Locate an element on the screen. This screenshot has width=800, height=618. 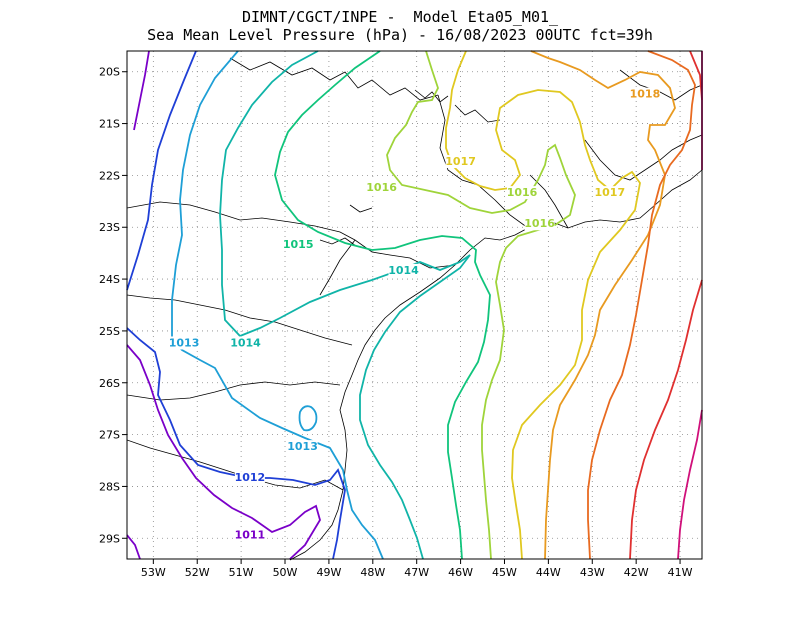
y-tick-label: 25S is located at coordinates (109, 331).